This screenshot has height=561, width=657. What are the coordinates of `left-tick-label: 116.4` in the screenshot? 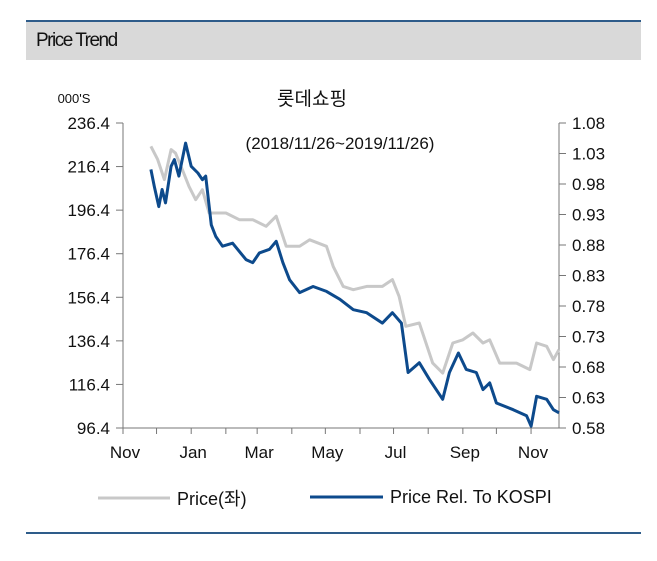 It's located at (89, 384).